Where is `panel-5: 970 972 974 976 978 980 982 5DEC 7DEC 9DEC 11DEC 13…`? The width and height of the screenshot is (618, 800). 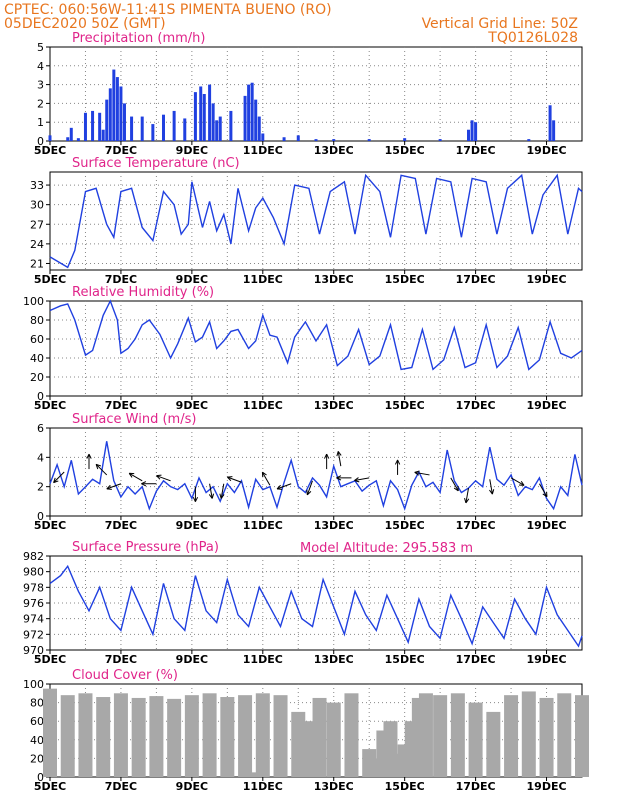 panel-5: 970 972 974 976 978 980 982 5DEC 7DEC 9DEC 11DEC 13… is located at coordinates (303, 603).